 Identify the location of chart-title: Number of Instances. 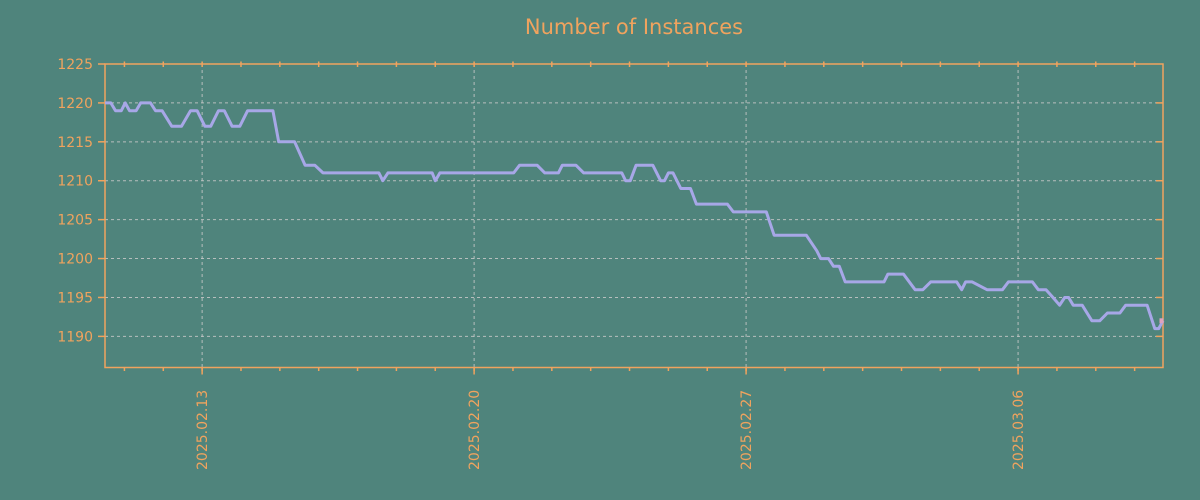
(634, 27).